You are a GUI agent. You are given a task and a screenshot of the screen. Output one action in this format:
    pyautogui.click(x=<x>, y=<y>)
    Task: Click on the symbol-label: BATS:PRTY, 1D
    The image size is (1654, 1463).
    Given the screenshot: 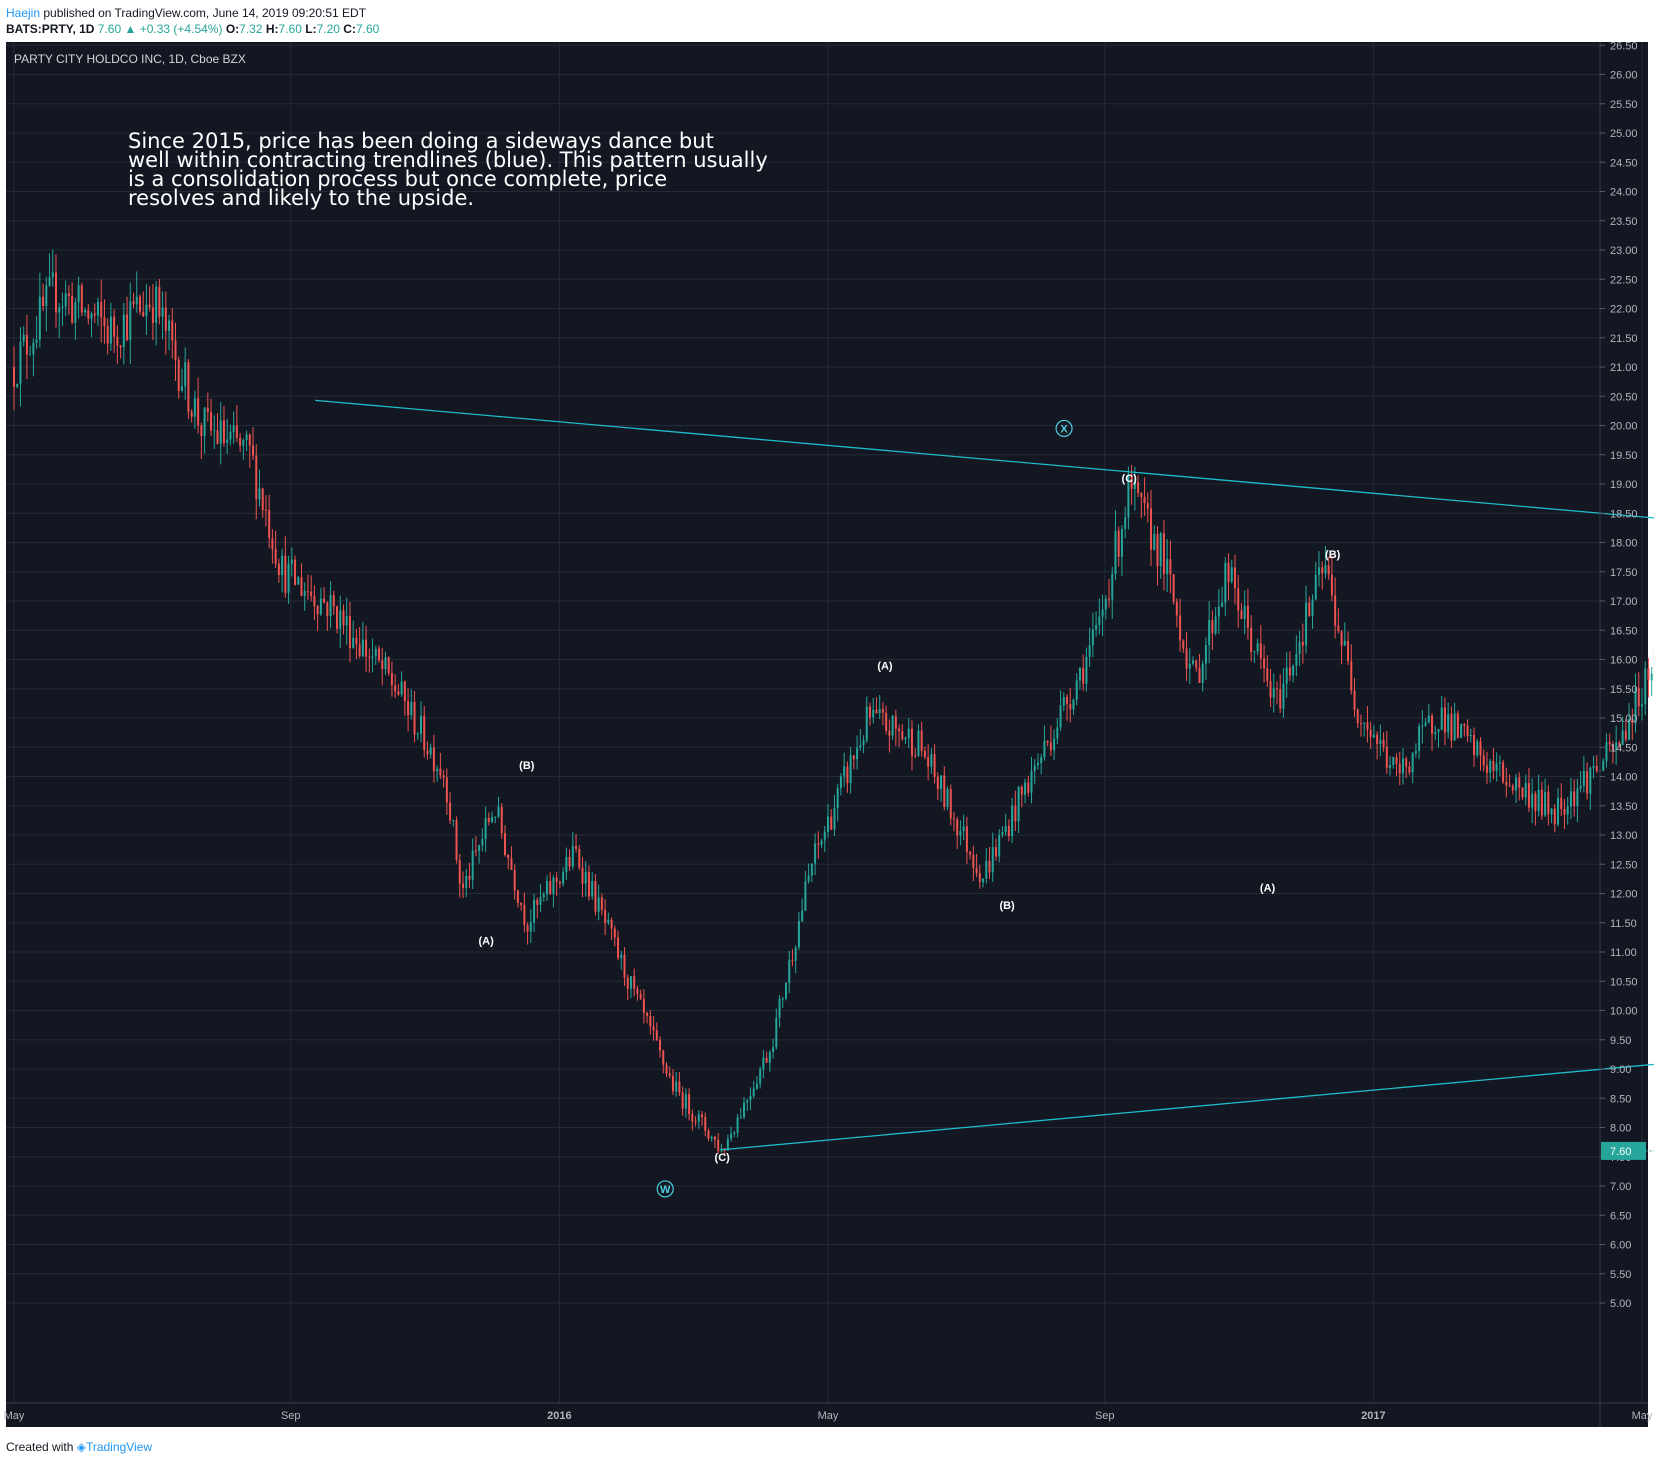 What is the action you would take?
    pyautogui.click(x=50, y=29)
    